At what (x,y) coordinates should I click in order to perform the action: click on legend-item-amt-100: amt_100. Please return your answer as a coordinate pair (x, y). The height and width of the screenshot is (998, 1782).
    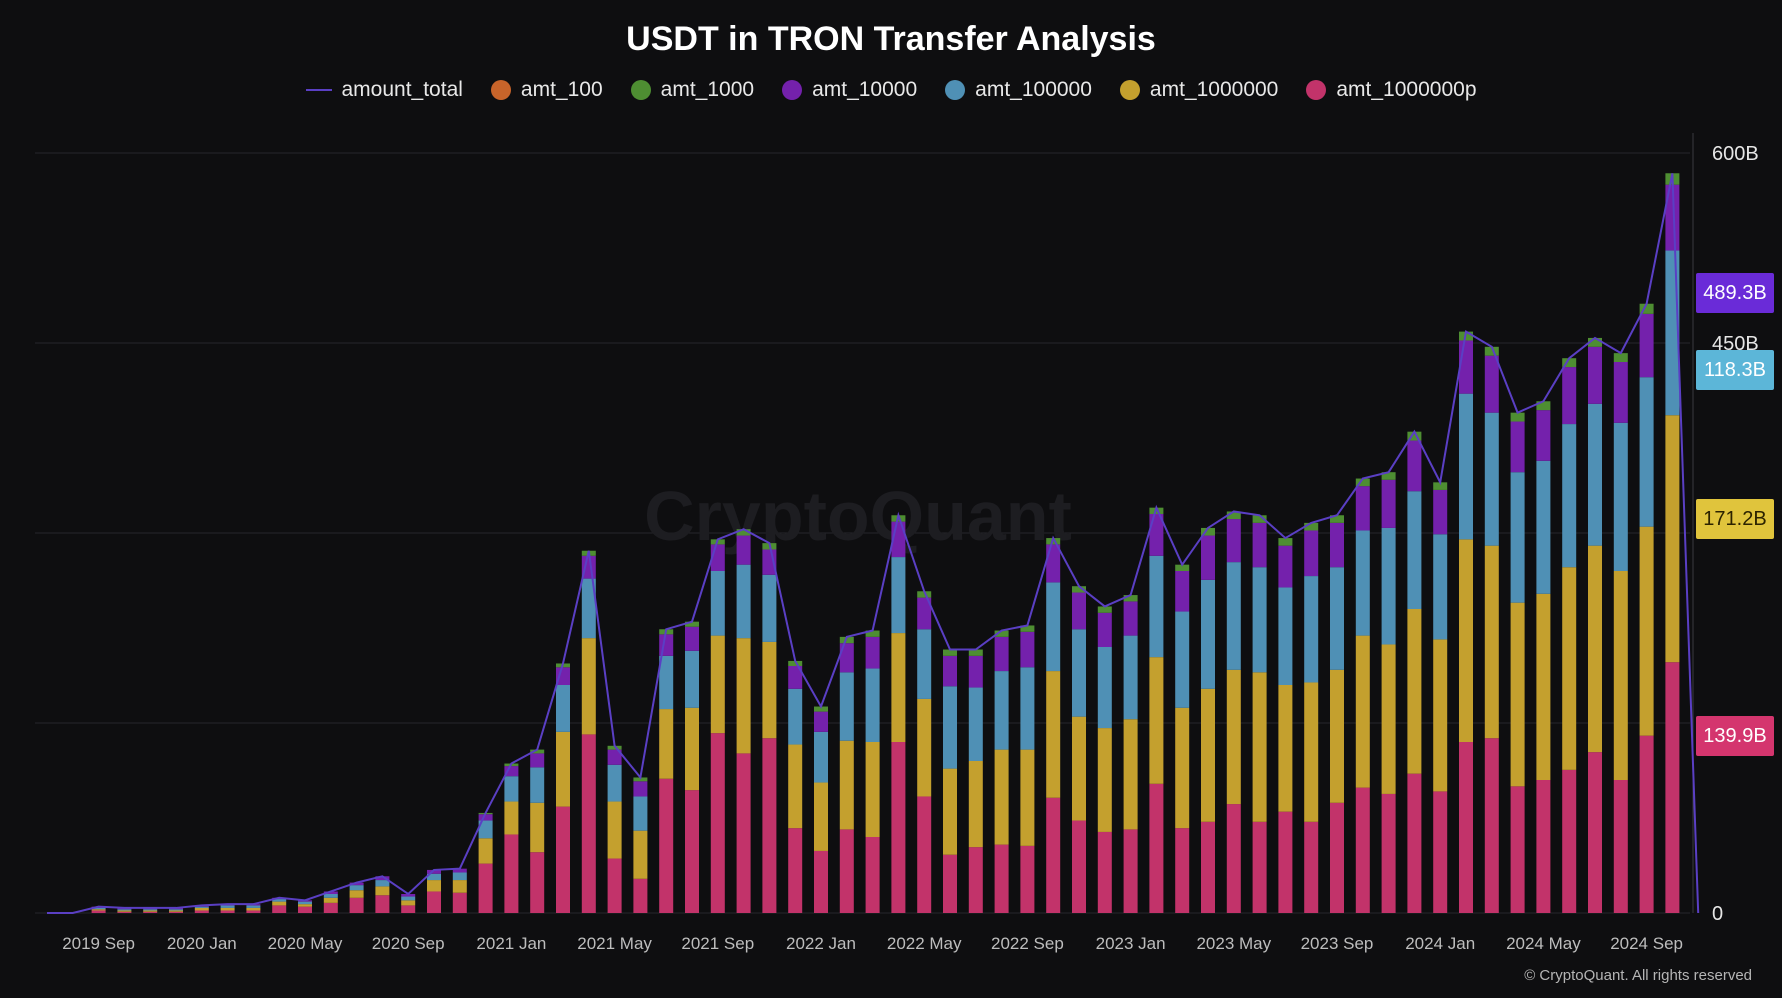
    Looking at the image, I should click on (546, 90).